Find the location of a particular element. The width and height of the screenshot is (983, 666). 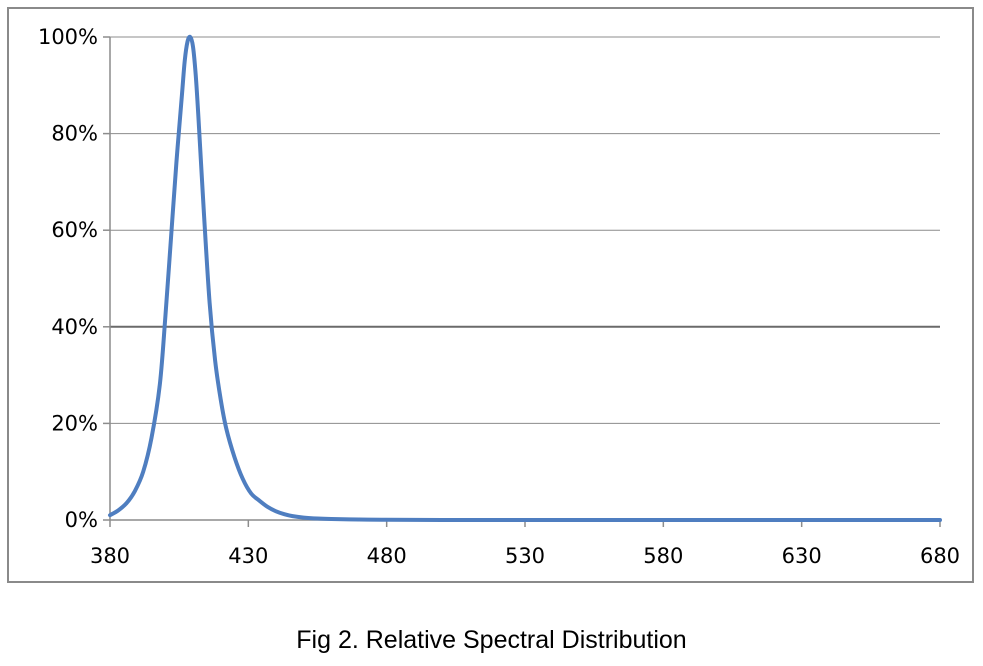

y-tick-label: 60% is located at coordinates (74, 230).